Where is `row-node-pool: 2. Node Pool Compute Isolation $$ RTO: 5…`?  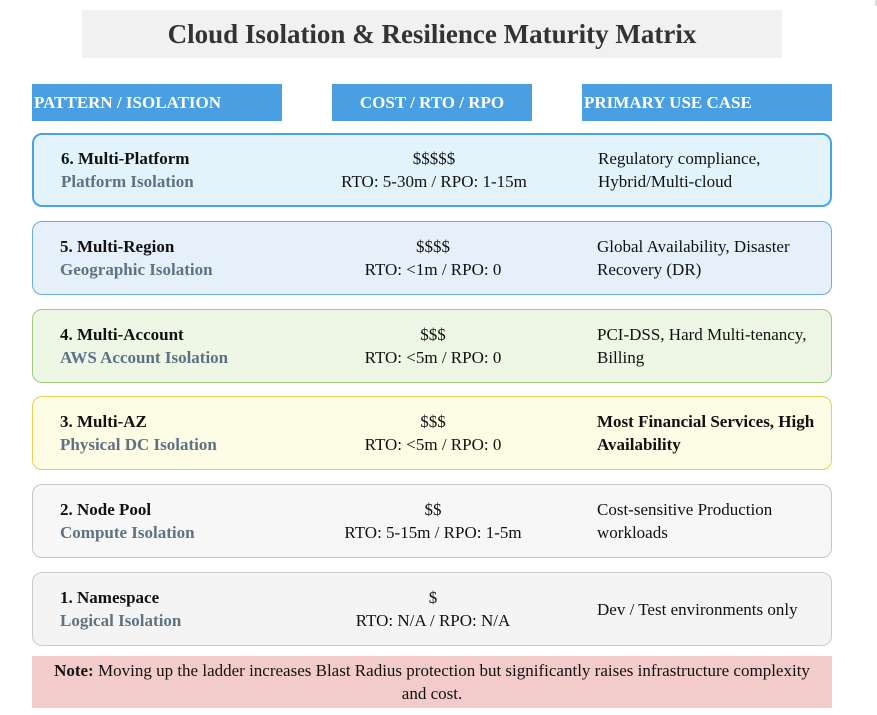
row-node-pool: 2. Node Pool Compute Isolation $$ RTO: 5… is located at coordinates (432, 521).